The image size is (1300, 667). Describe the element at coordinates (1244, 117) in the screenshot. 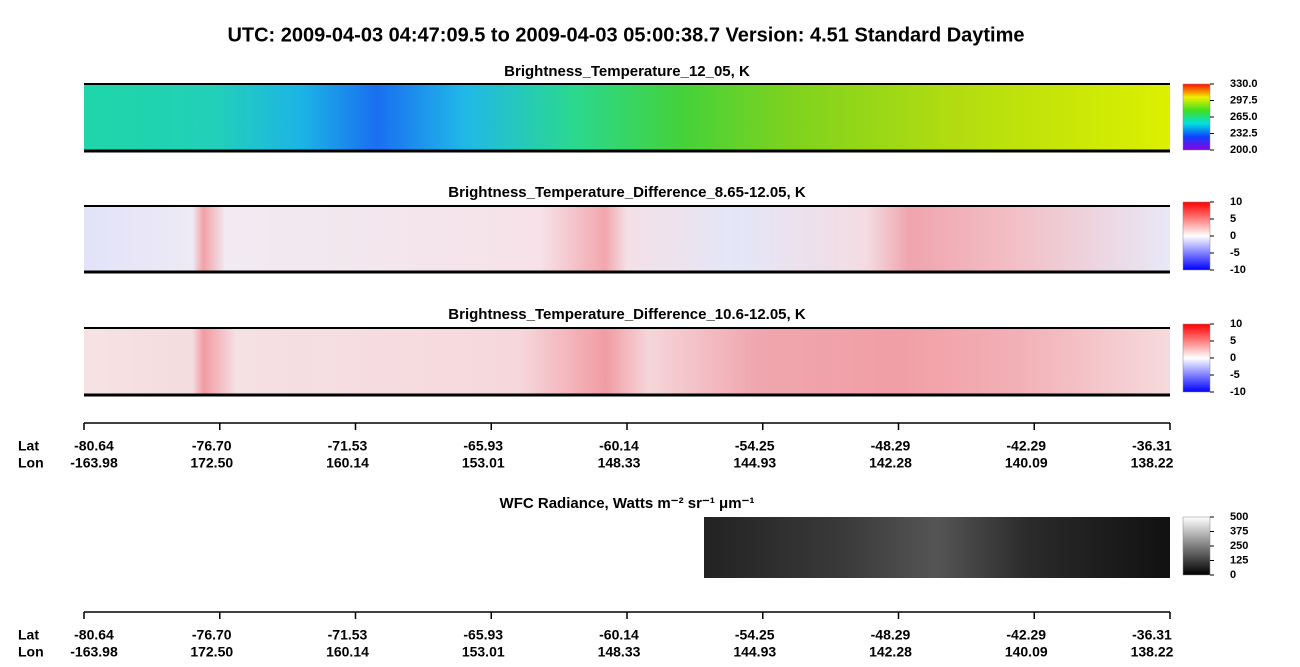

I see `colorbar-tick-label: 265.0` at that location.